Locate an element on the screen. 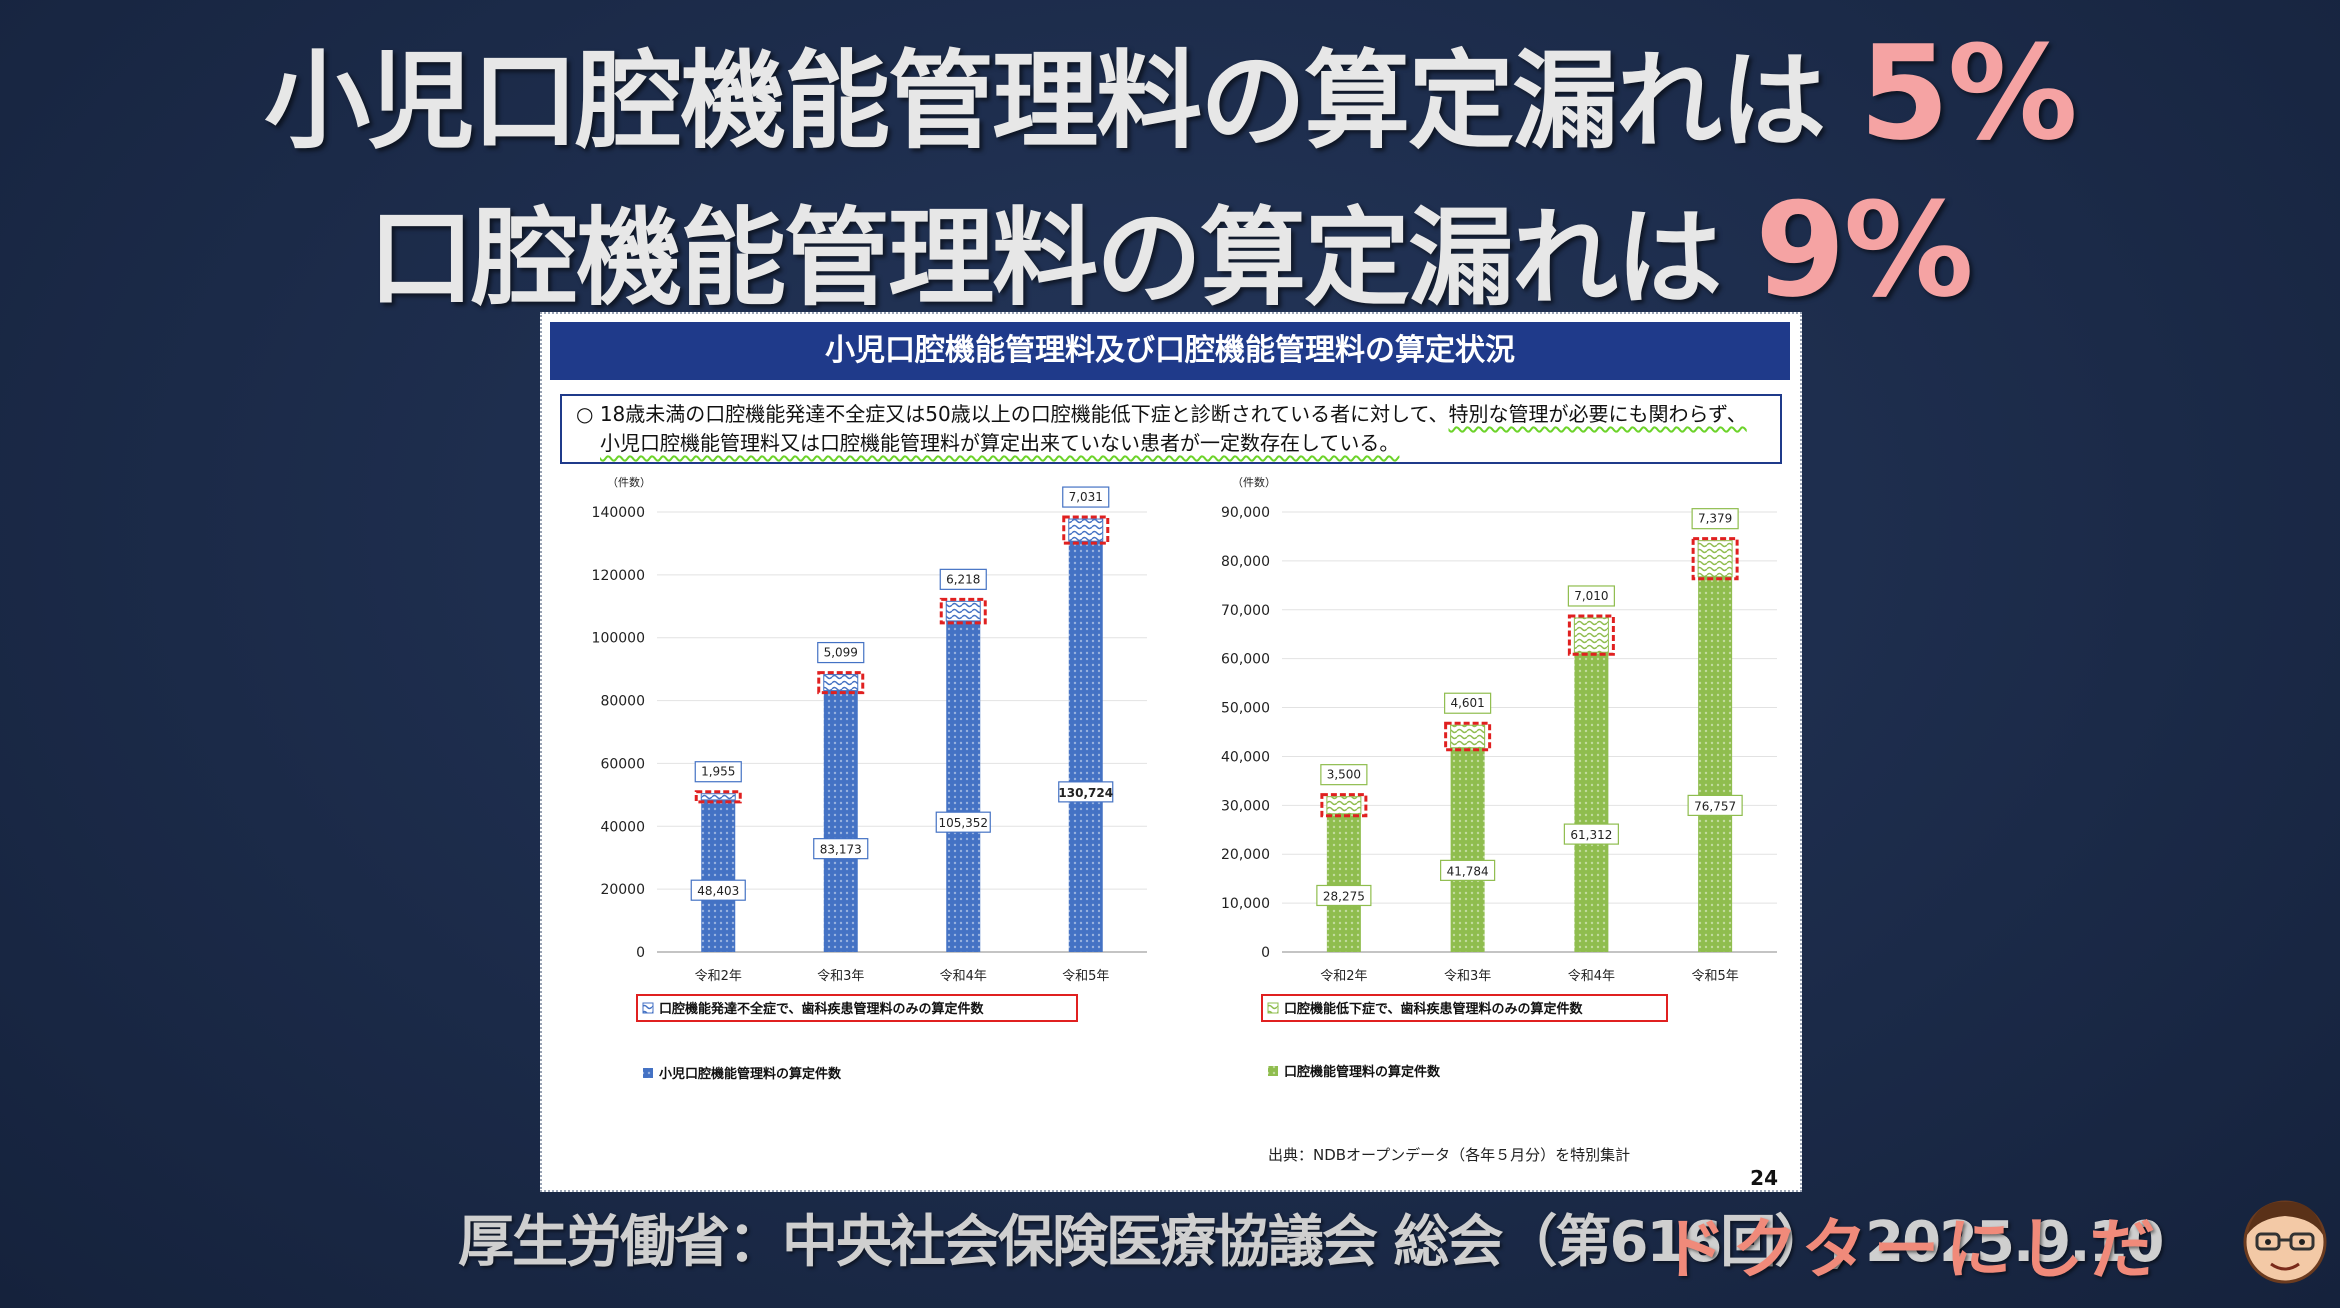 Image resolution: width=2340 pixels, height=1308 pixels. L-xtick-label: 令和2年 is located at coordinates (718, 976).